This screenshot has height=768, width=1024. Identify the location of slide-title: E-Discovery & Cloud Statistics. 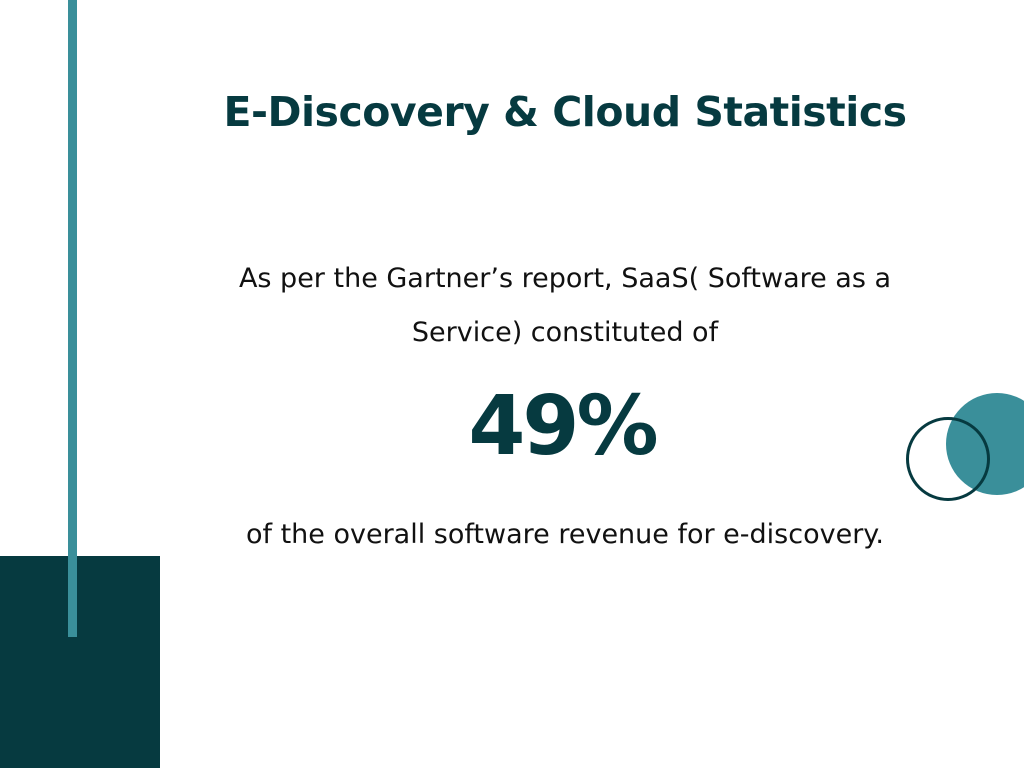
(565, 112).